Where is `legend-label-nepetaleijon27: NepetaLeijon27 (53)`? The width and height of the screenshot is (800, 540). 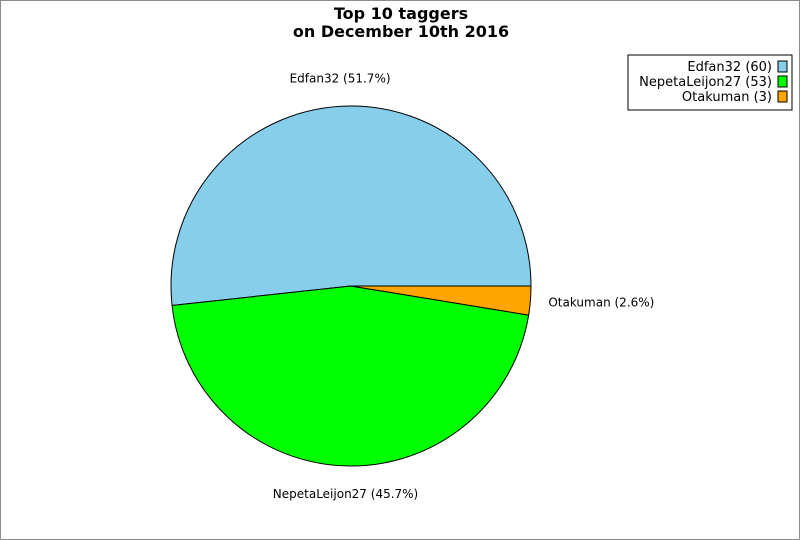 legend-label-nepetaleijon27: NepetaLeijon27 (53) is located at coordinates (705, 82).